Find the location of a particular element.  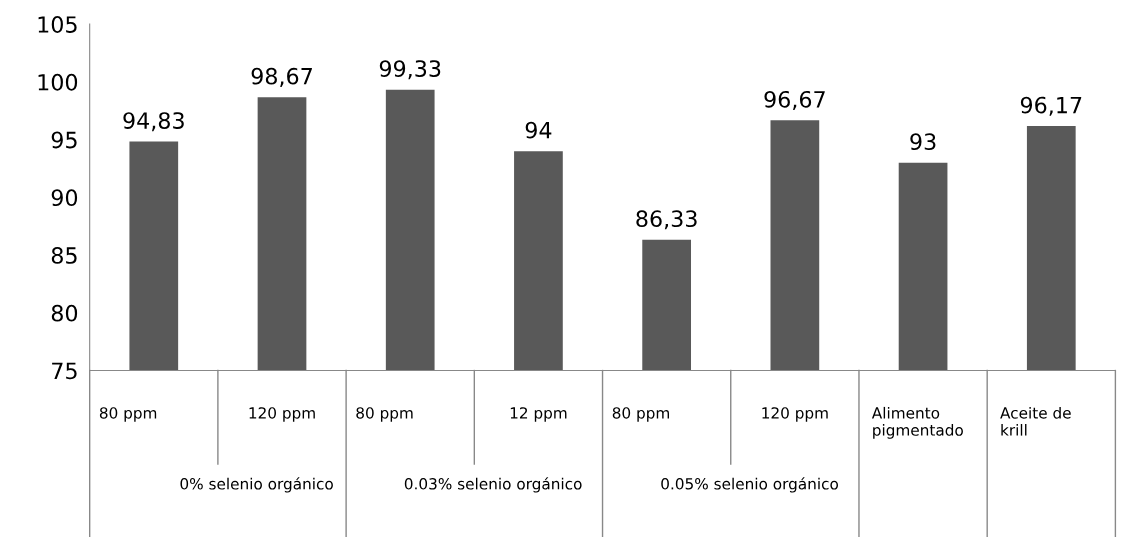

y-tick-label: 100 is located at coordinates (58, 82).